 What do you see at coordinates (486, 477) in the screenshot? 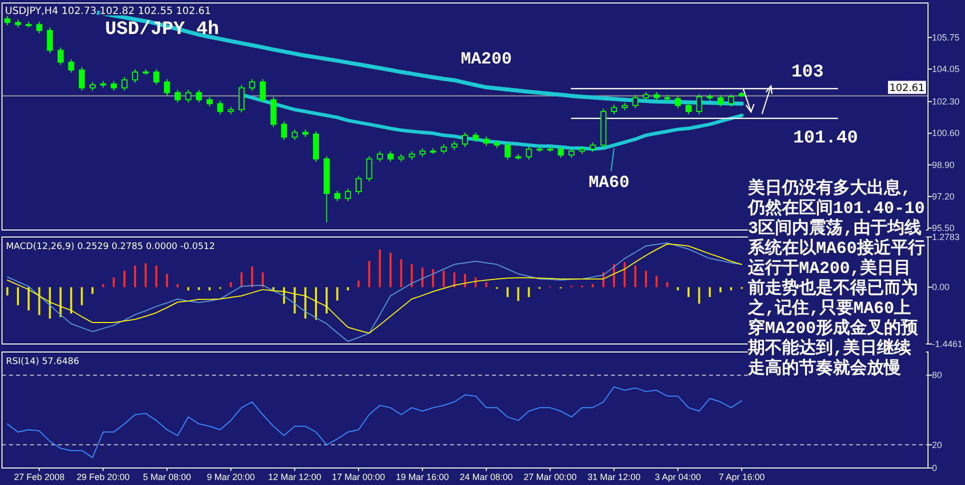
I see `x-tick-label: 24 Mar 08:00` at bounding box center [486, 477].